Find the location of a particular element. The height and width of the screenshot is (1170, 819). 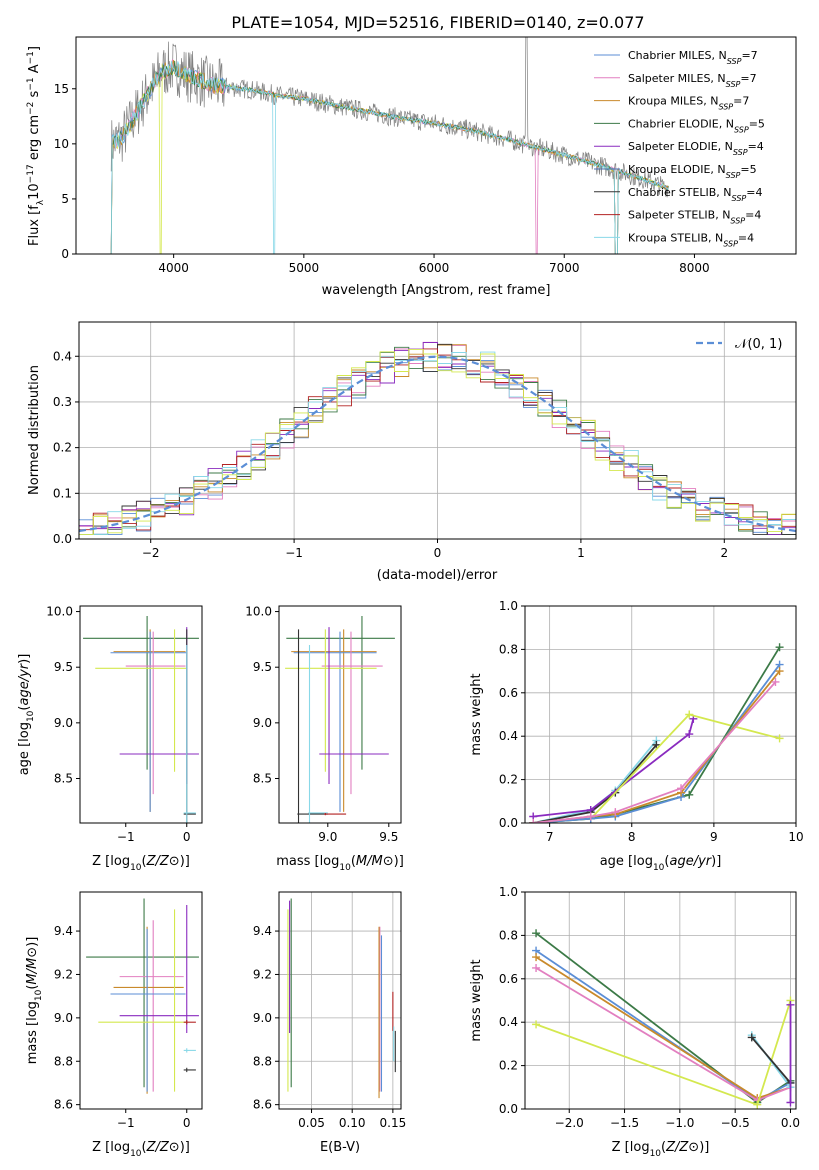

x-tick-label: 7 is located at coordinates (550, 837).